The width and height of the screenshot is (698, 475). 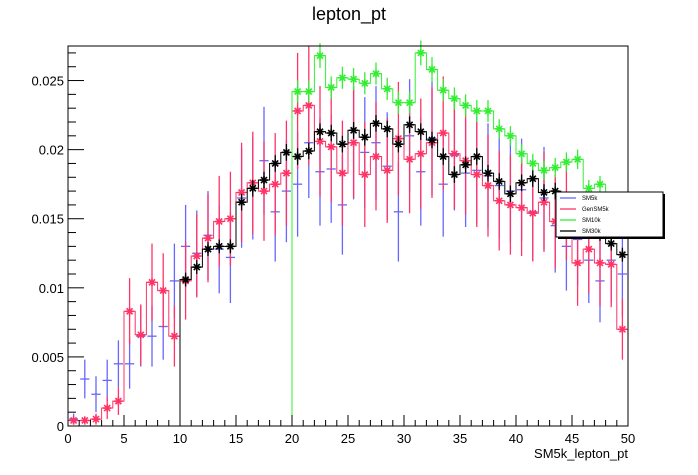 What do you see at coordinates (581, 453) in the screenshot?
I see `x-axis-label: SM5k_lepton_pt` at bounding box center [581, 453].